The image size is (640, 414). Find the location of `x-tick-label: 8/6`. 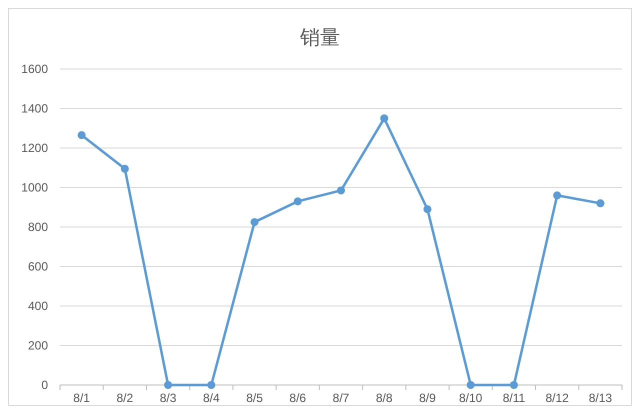

x-tick-label: 8/6 is located at coordinates (297, 398).